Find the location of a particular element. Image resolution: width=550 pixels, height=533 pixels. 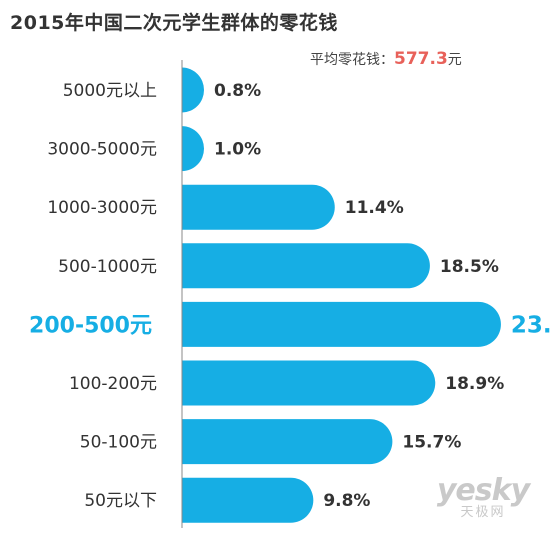

chart-title: 2015年中国二次元学生群体的零花钱 is located at coordinates (174, 23).